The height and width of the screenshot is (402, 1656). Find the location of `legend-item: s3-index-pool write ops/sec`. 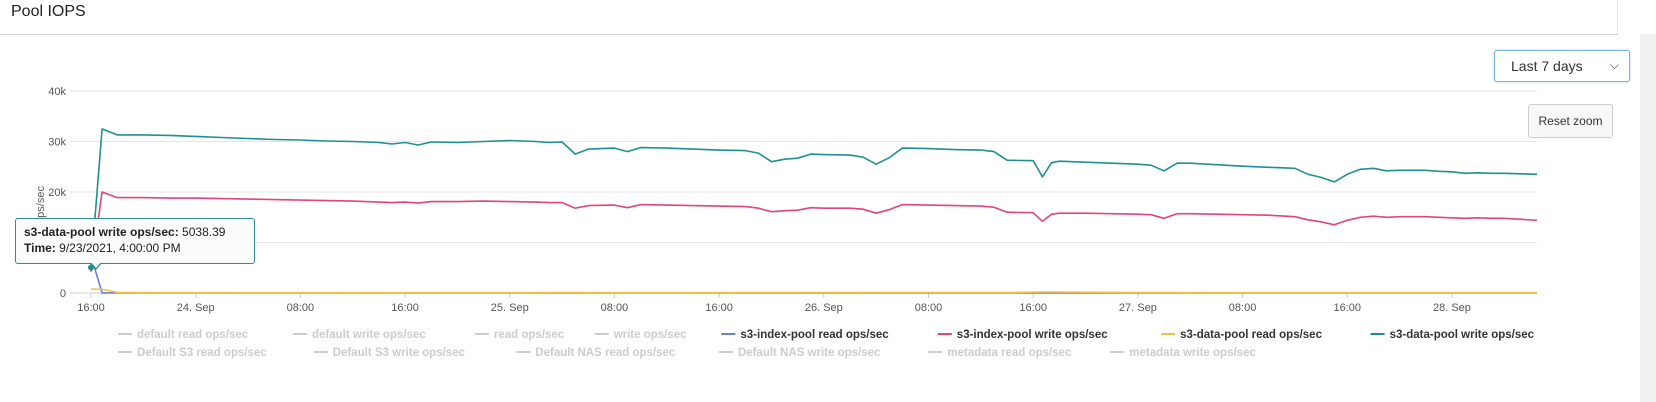

legend-item: s3-index-pool write ops/sec is located at coordinates (1032, 335).